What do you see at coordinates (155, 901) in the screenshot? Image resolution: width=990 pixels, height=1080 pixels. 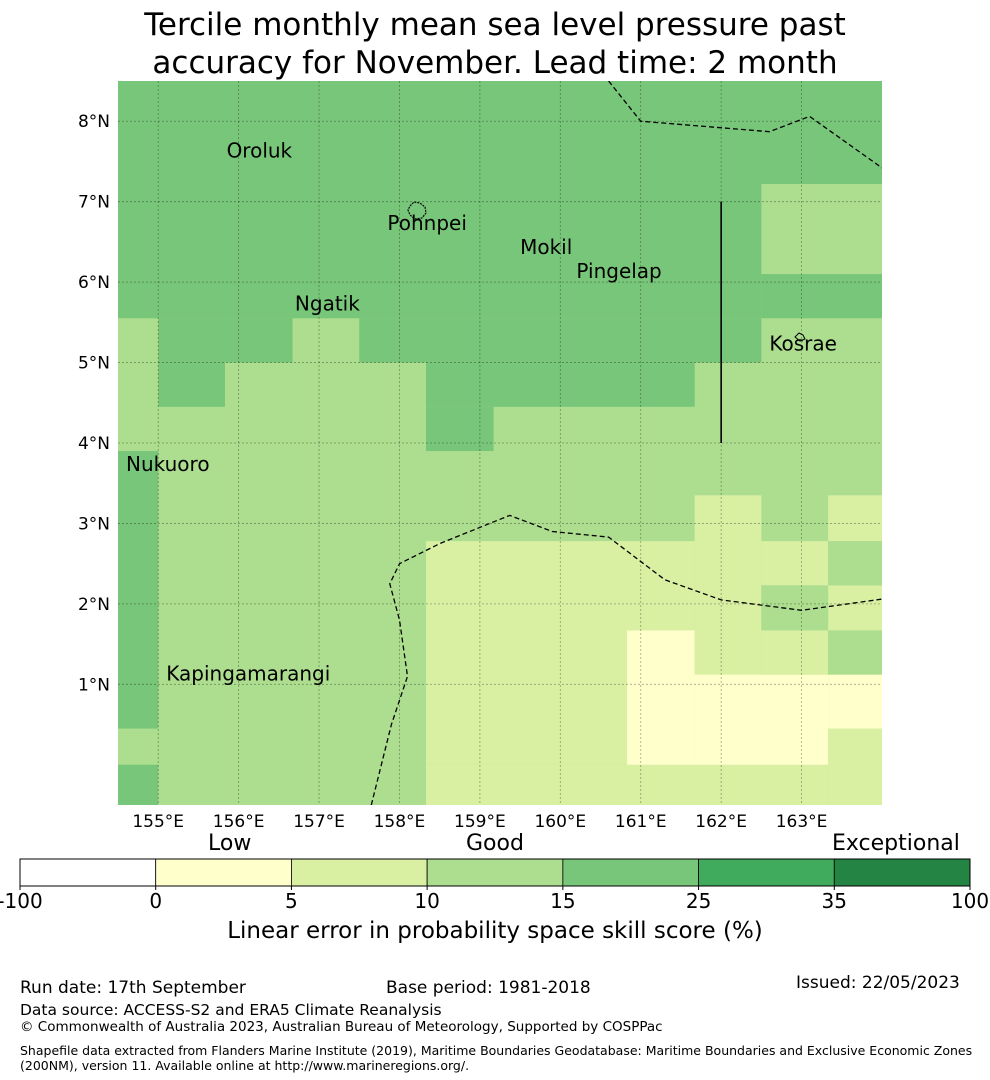 I see `colorbar-tick-label: 0` at bounding box center [155, 901].